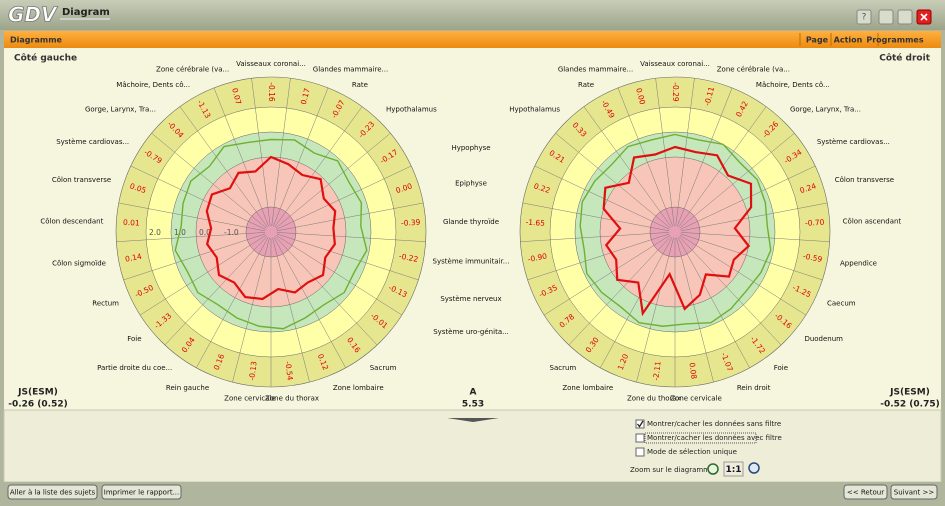 This screenshot has width=945, height=506. Describe the element at coordinates (894, 40) in the screenshot. I see `menu-item: Programmes` at that location.